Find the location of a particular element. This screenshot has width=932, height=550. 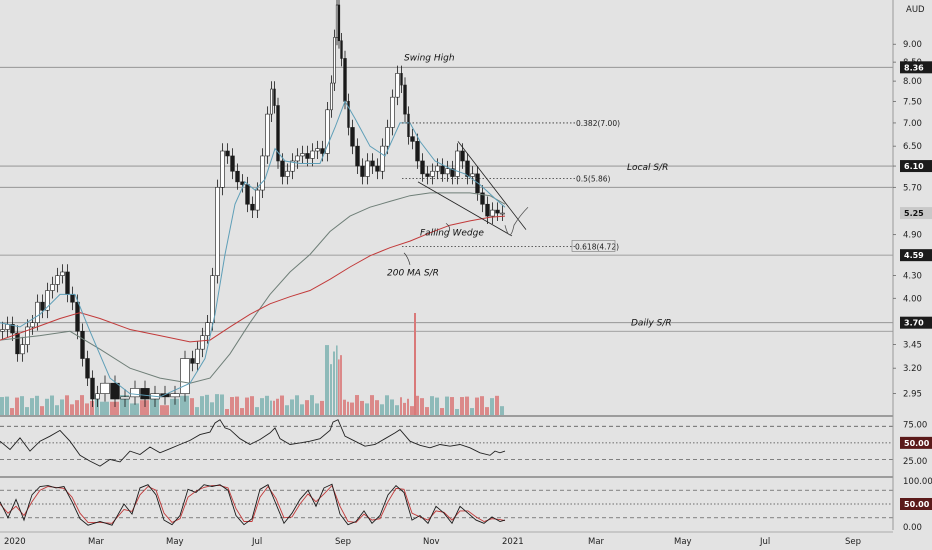

stochastic-pane is located at coordinates (446, 504).